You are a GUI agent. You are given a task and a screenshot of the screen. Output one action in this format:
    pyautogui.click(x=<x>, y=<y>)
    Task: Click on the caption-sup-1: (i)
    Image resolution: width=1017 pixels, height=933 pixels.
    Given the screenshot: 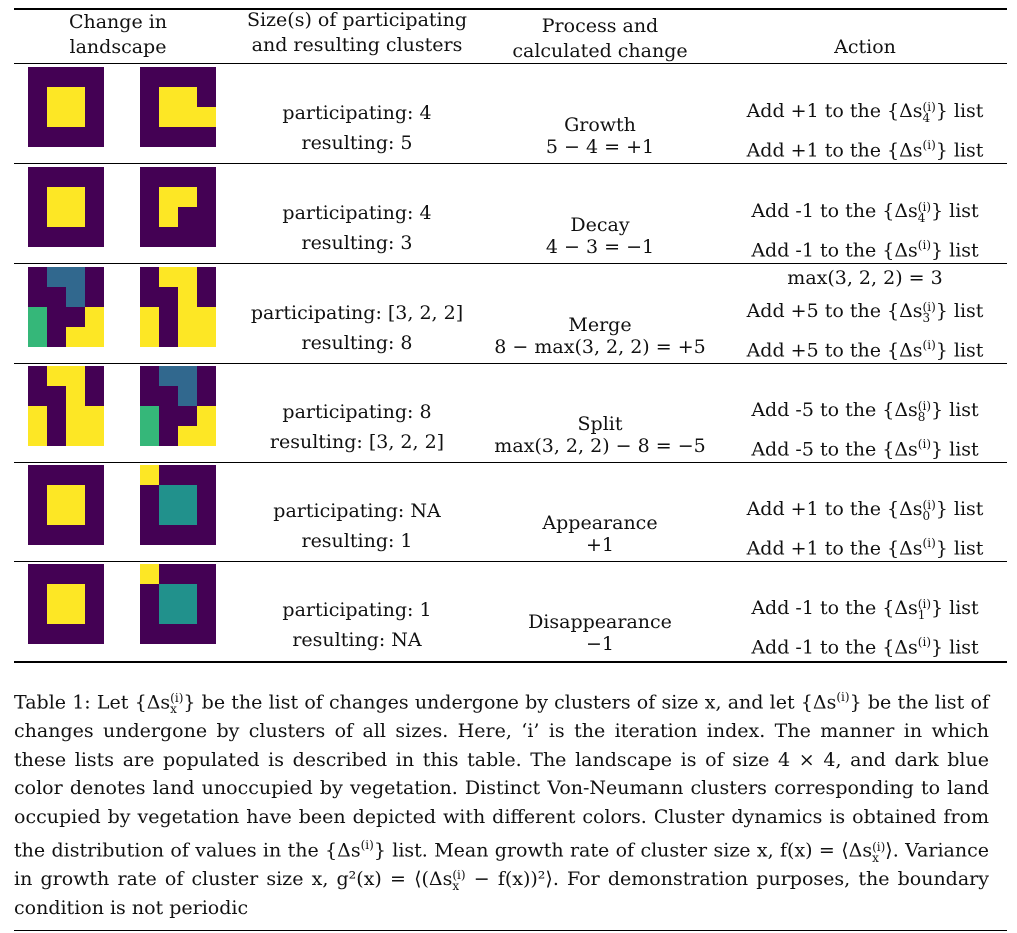 What is the action you would take?
    pyautogui.click(x=177, y=698)
    